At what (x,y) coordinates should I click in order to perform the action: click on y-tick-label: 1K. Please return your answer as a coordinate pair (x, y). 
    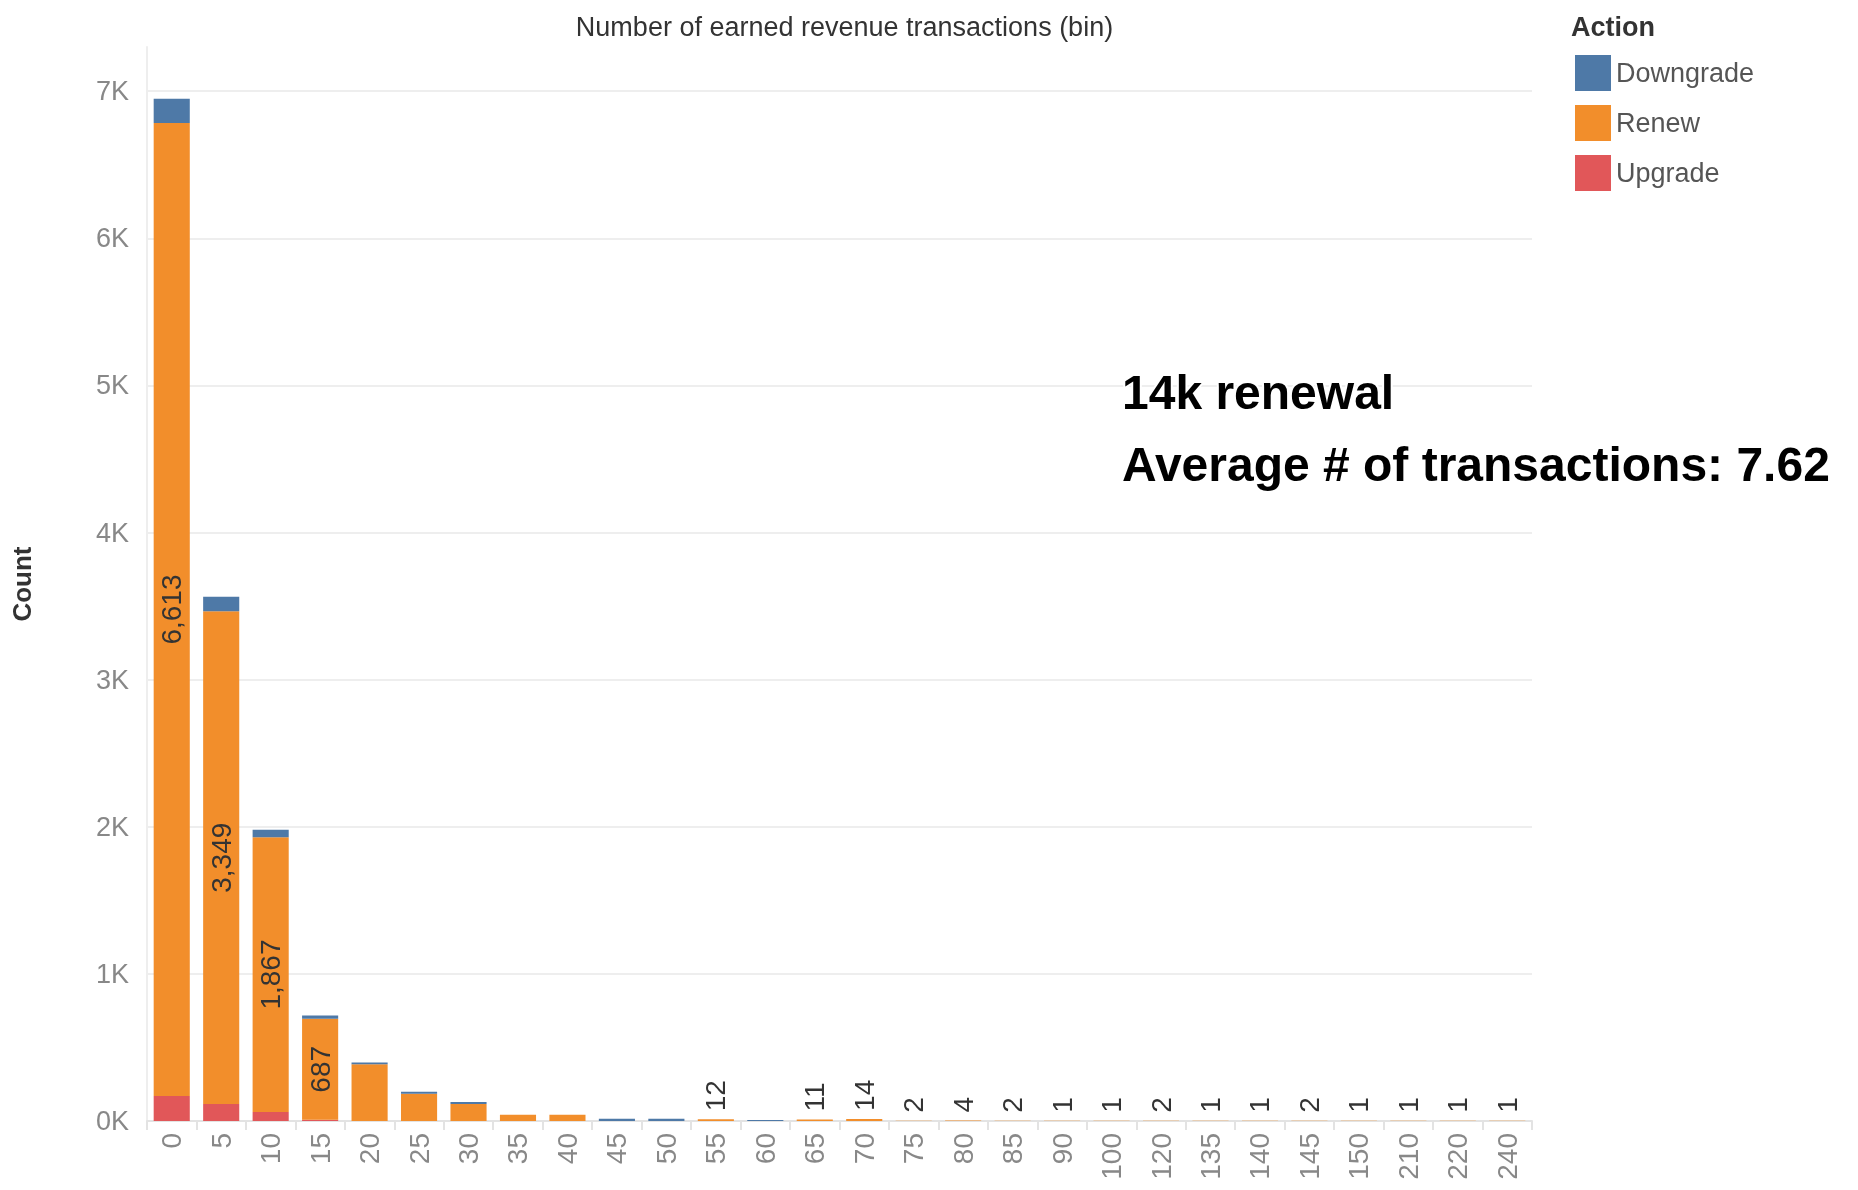
    Looking at the image, I should click on (112, 973).